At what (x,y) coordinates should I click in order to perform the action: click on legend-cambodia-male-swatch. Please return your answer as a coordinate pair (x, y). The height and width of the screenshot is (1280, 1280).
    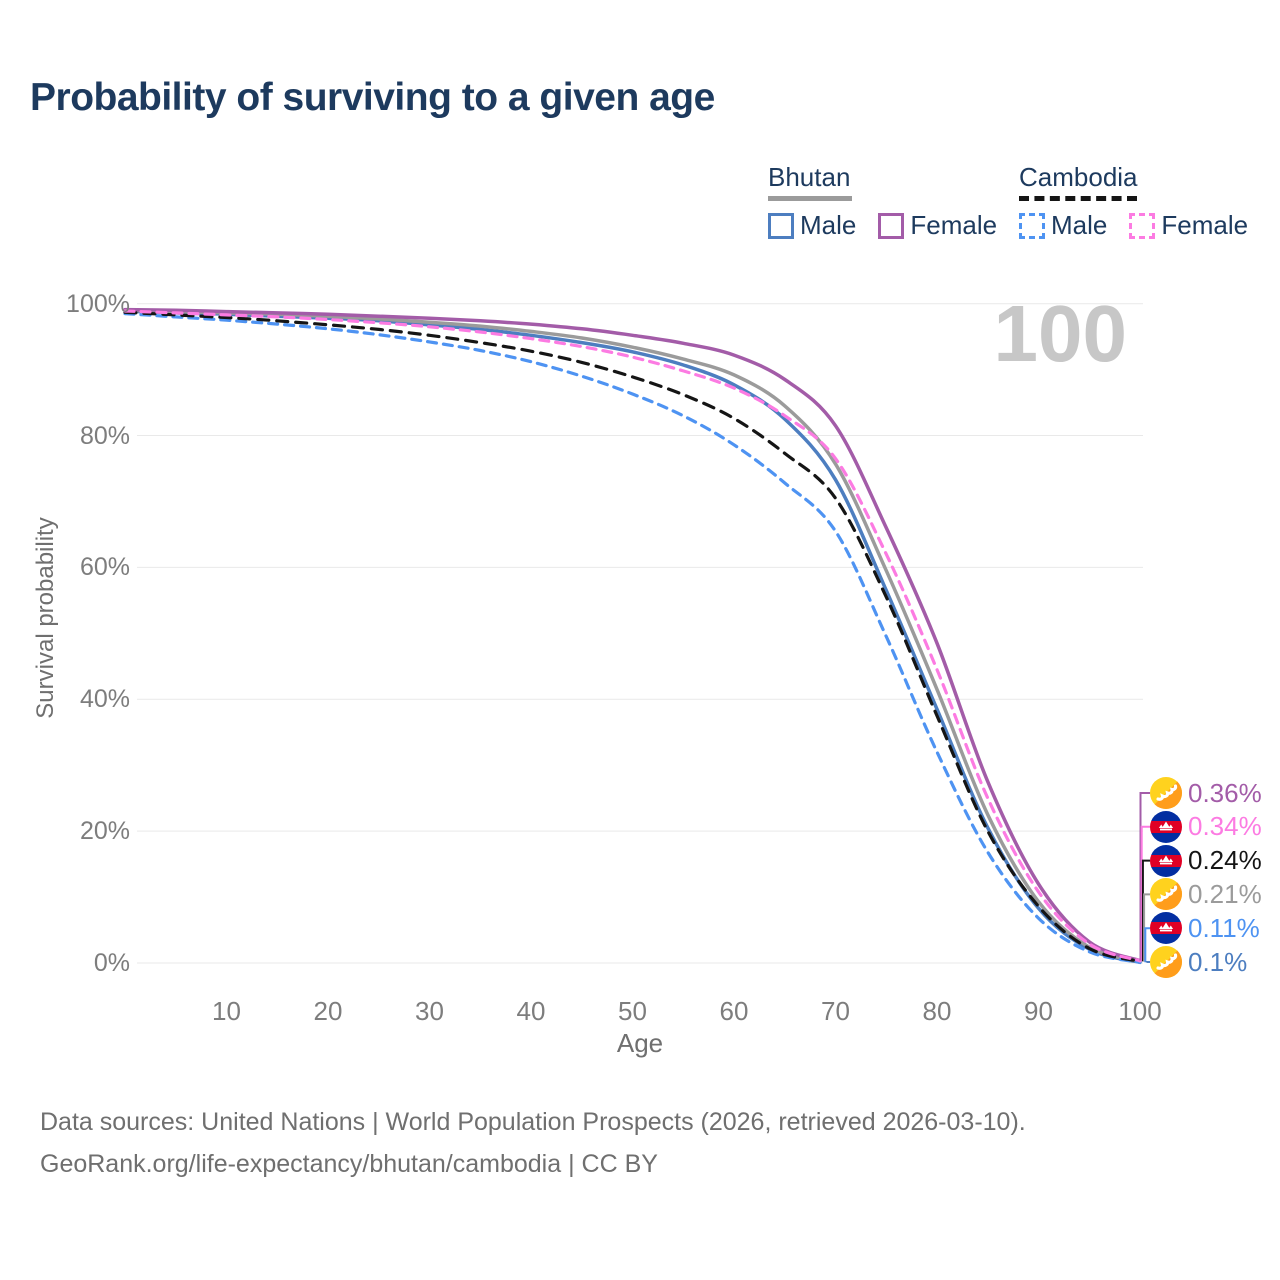
    Looking at the image, I should click on (1032, 225).